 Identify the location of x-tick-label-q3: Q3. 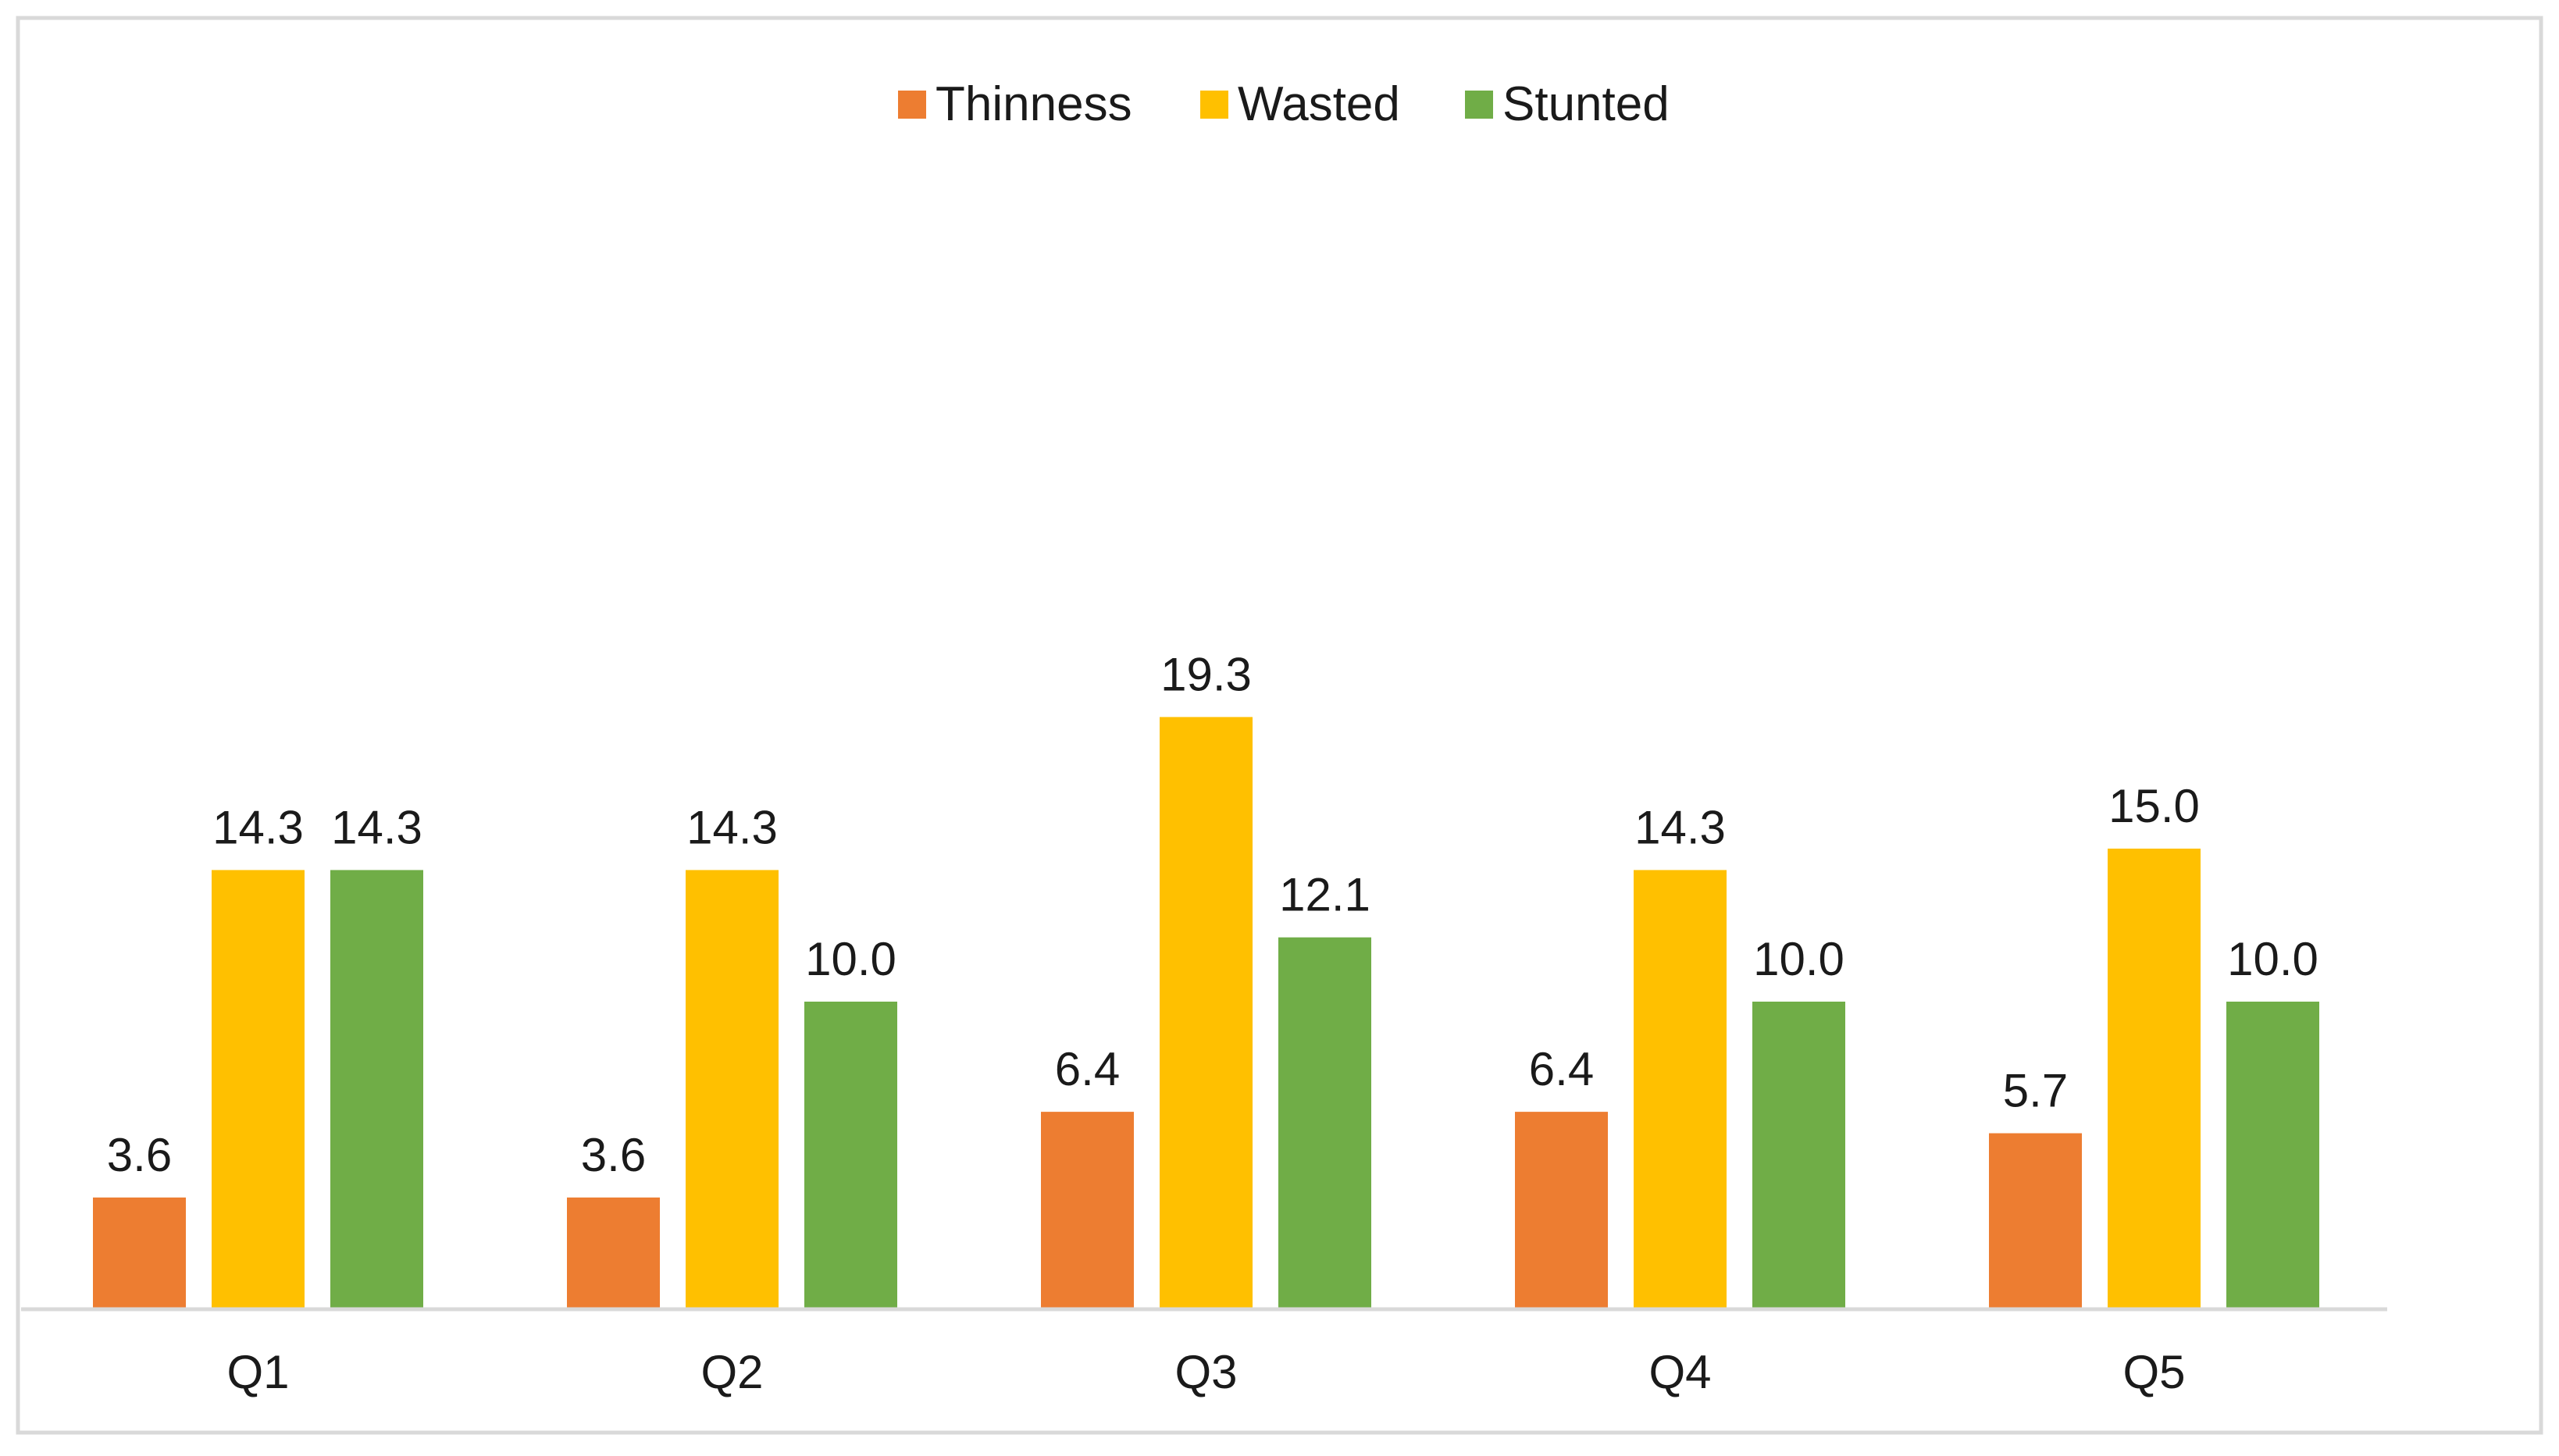
(1205, 1372).